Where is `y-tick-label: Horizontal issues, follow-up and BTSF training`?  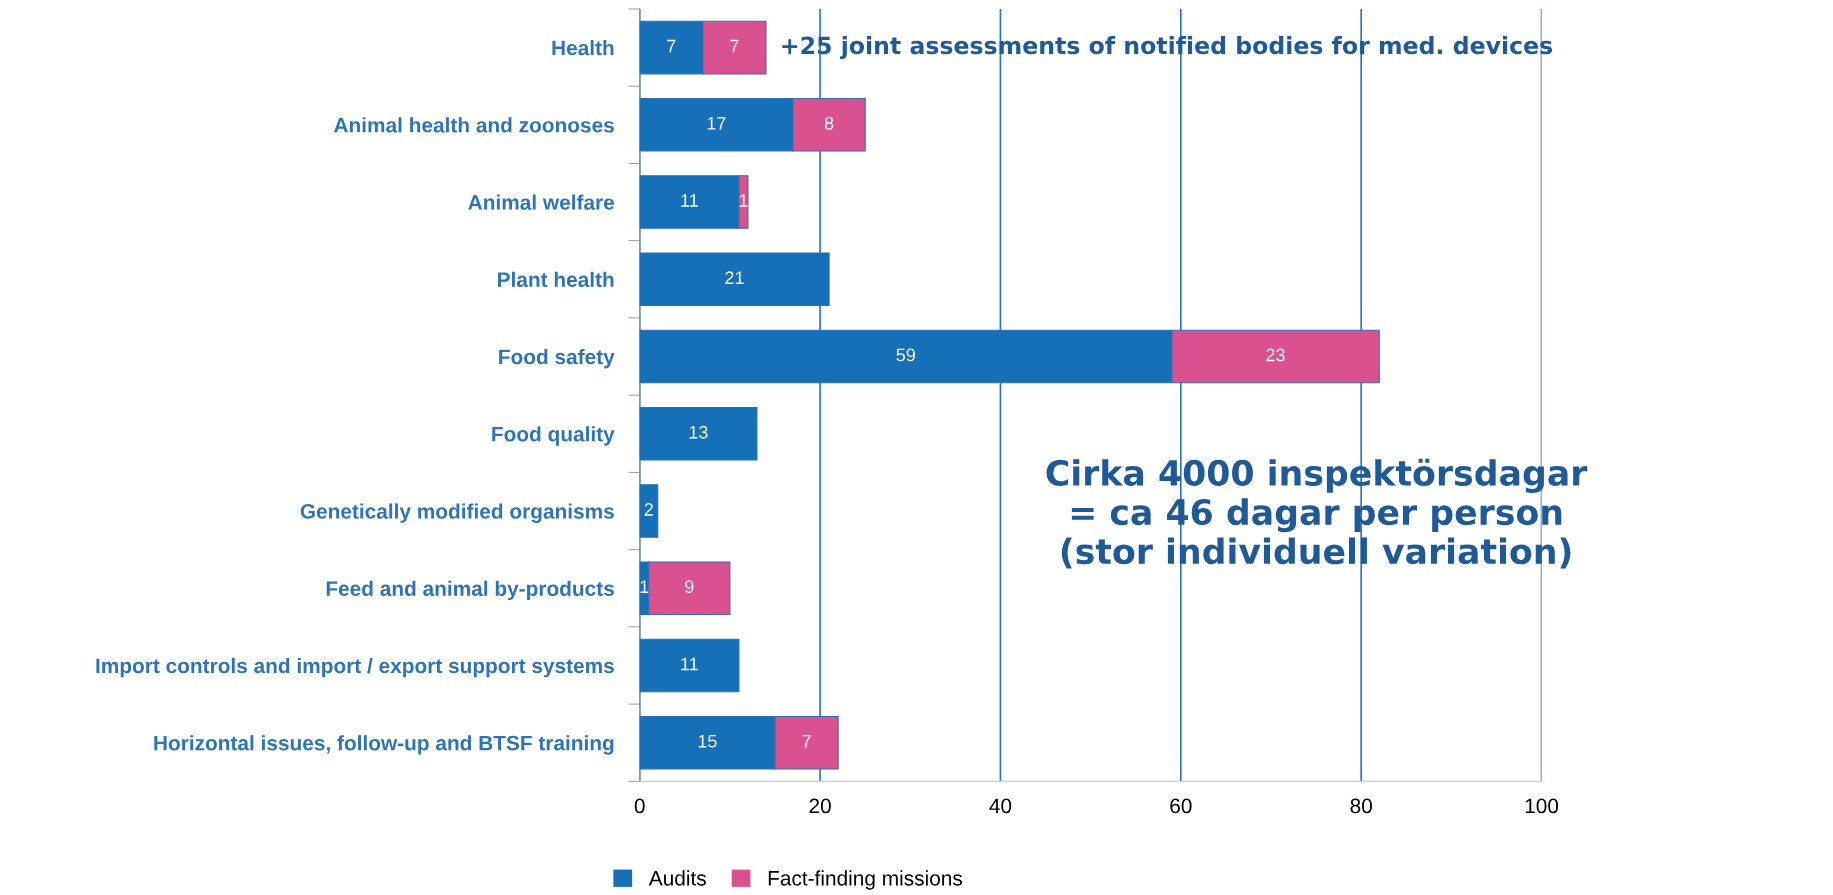 y-tick-label: Horizontal issues, follow-up and BTSF training is located at coordinates (384, 745).